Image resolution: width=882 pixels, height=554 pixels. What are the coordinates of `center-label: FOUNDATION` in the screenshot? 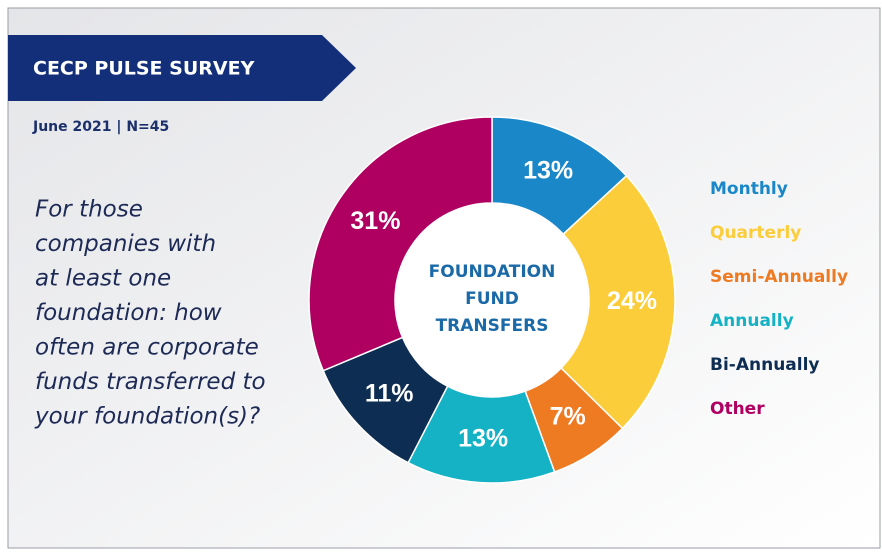 It's located at (492, 272).